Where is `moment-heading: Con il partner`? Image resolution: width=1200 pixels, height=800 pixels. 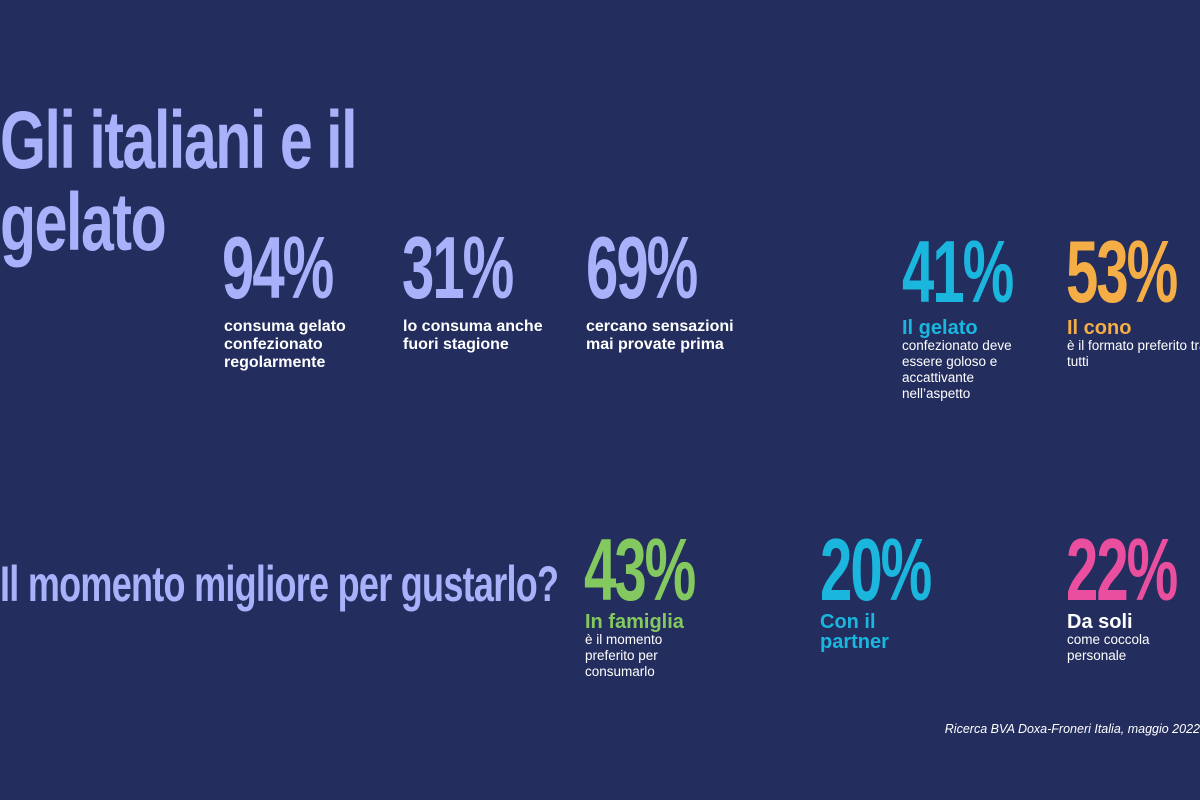
moment-heading: Con il partner is located at coordinates (854, 632).